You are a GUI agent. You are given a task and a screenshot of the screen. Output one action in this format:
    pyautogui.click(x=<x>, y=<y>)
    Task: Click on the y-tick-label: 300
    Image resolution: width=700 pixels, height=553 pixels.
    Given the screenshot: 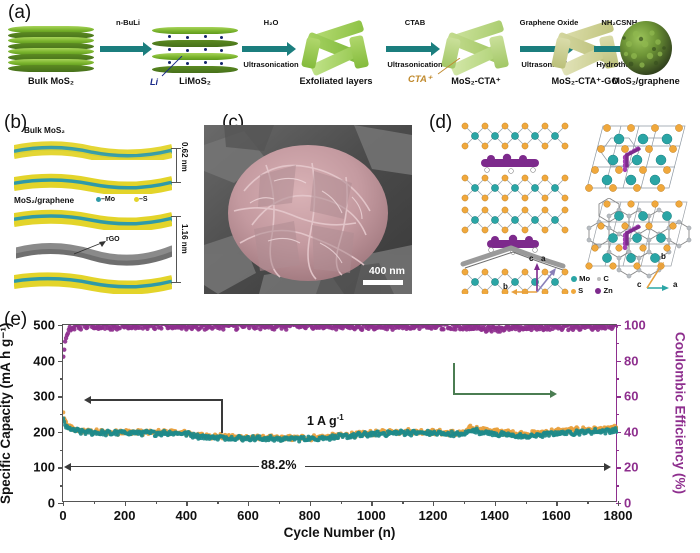 What is the action you would take?
    pyautogui.click(x=44, y=396)
    